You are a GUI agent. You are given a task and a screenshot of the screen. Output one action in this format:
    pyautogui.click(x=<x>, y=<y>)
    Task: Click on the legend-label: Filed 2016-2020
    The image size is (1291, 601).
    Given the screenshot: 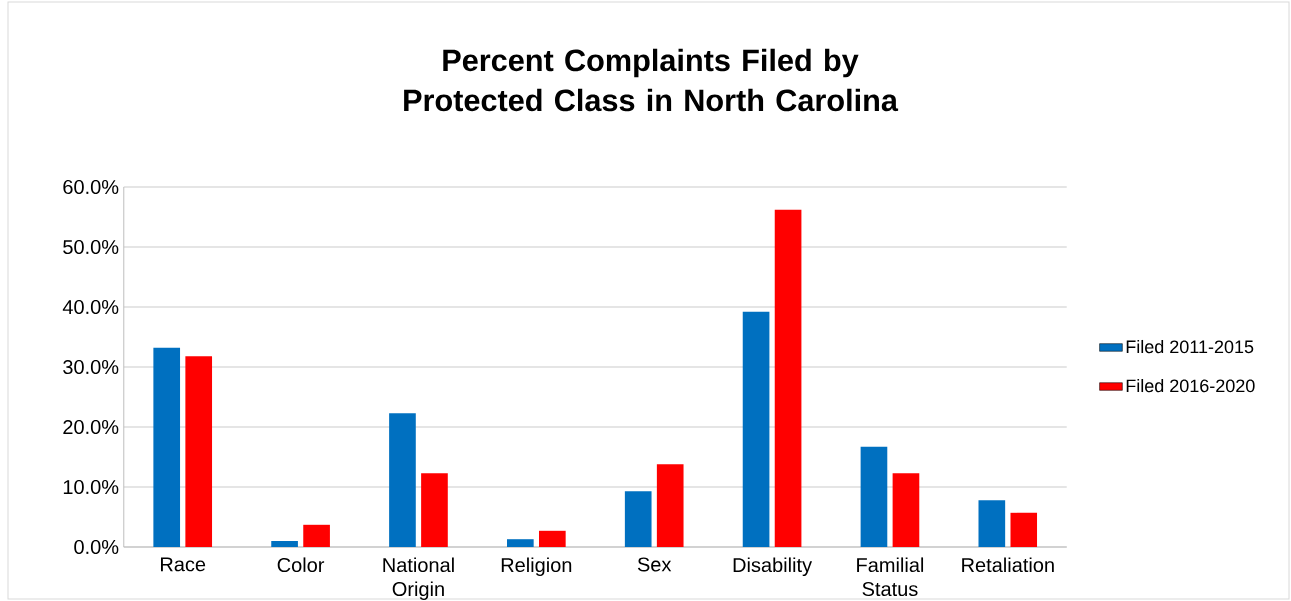 What is the action you would take?
    pyautogui.click(x=1190, y=386)
    